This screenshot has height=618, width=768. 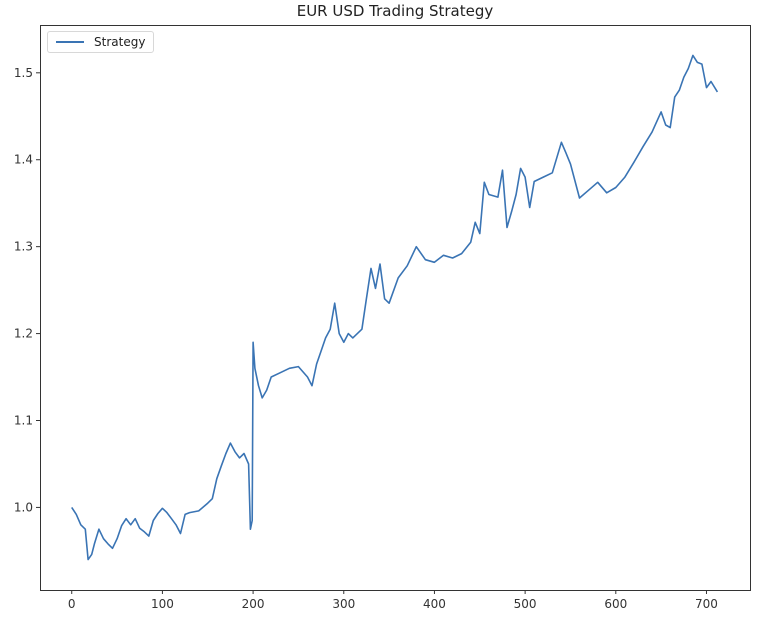 What do you see at coordinates (23, 421) in the screenshot?
I see `y-tick-label: 1.1` at bounding box center [23, 421].